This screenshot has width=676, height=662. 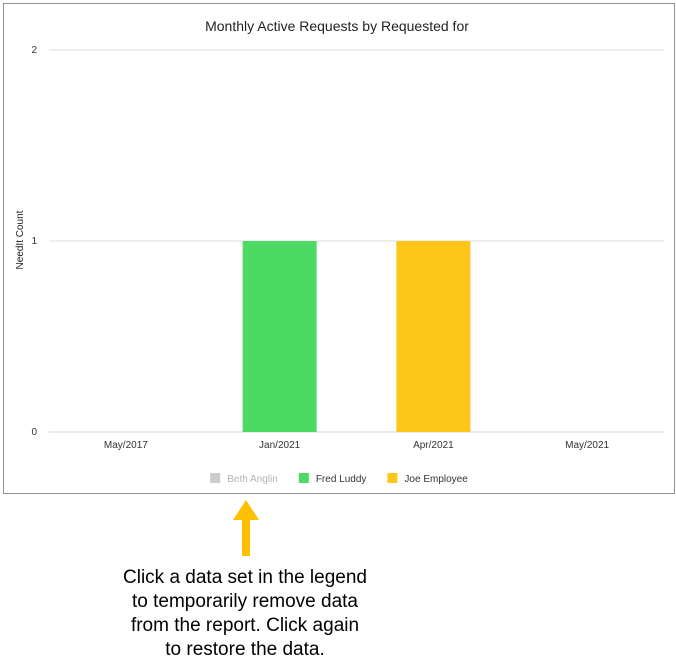 I want to click on instruction-line: to restore the data., so click(x=245, y=649).